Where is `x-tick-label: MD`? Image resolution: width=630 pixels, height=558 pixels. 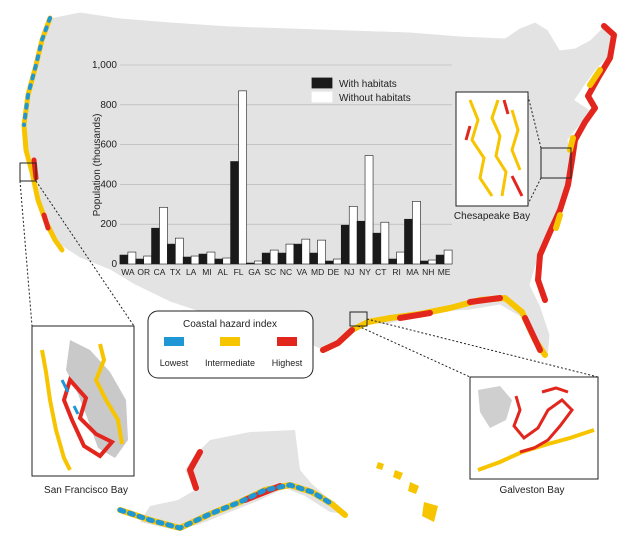 x-tick-label: MD is located at coordinates (317, 272).